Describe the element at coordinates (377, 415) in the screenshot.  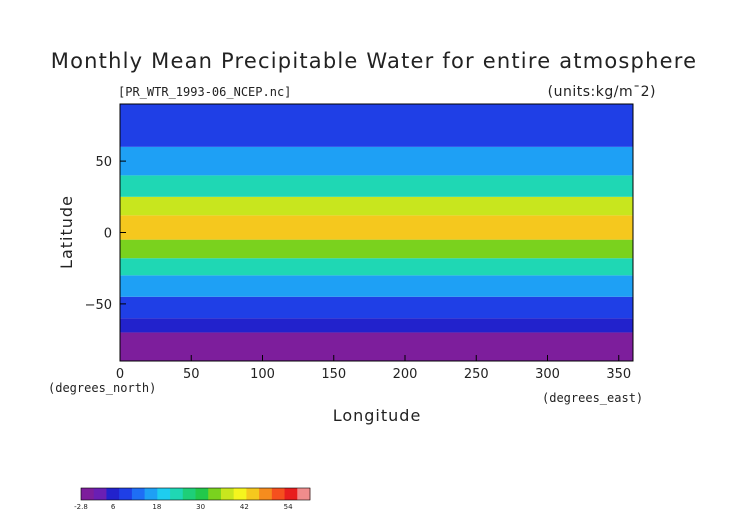
I see `x-axis-label: Longitude` at that location.